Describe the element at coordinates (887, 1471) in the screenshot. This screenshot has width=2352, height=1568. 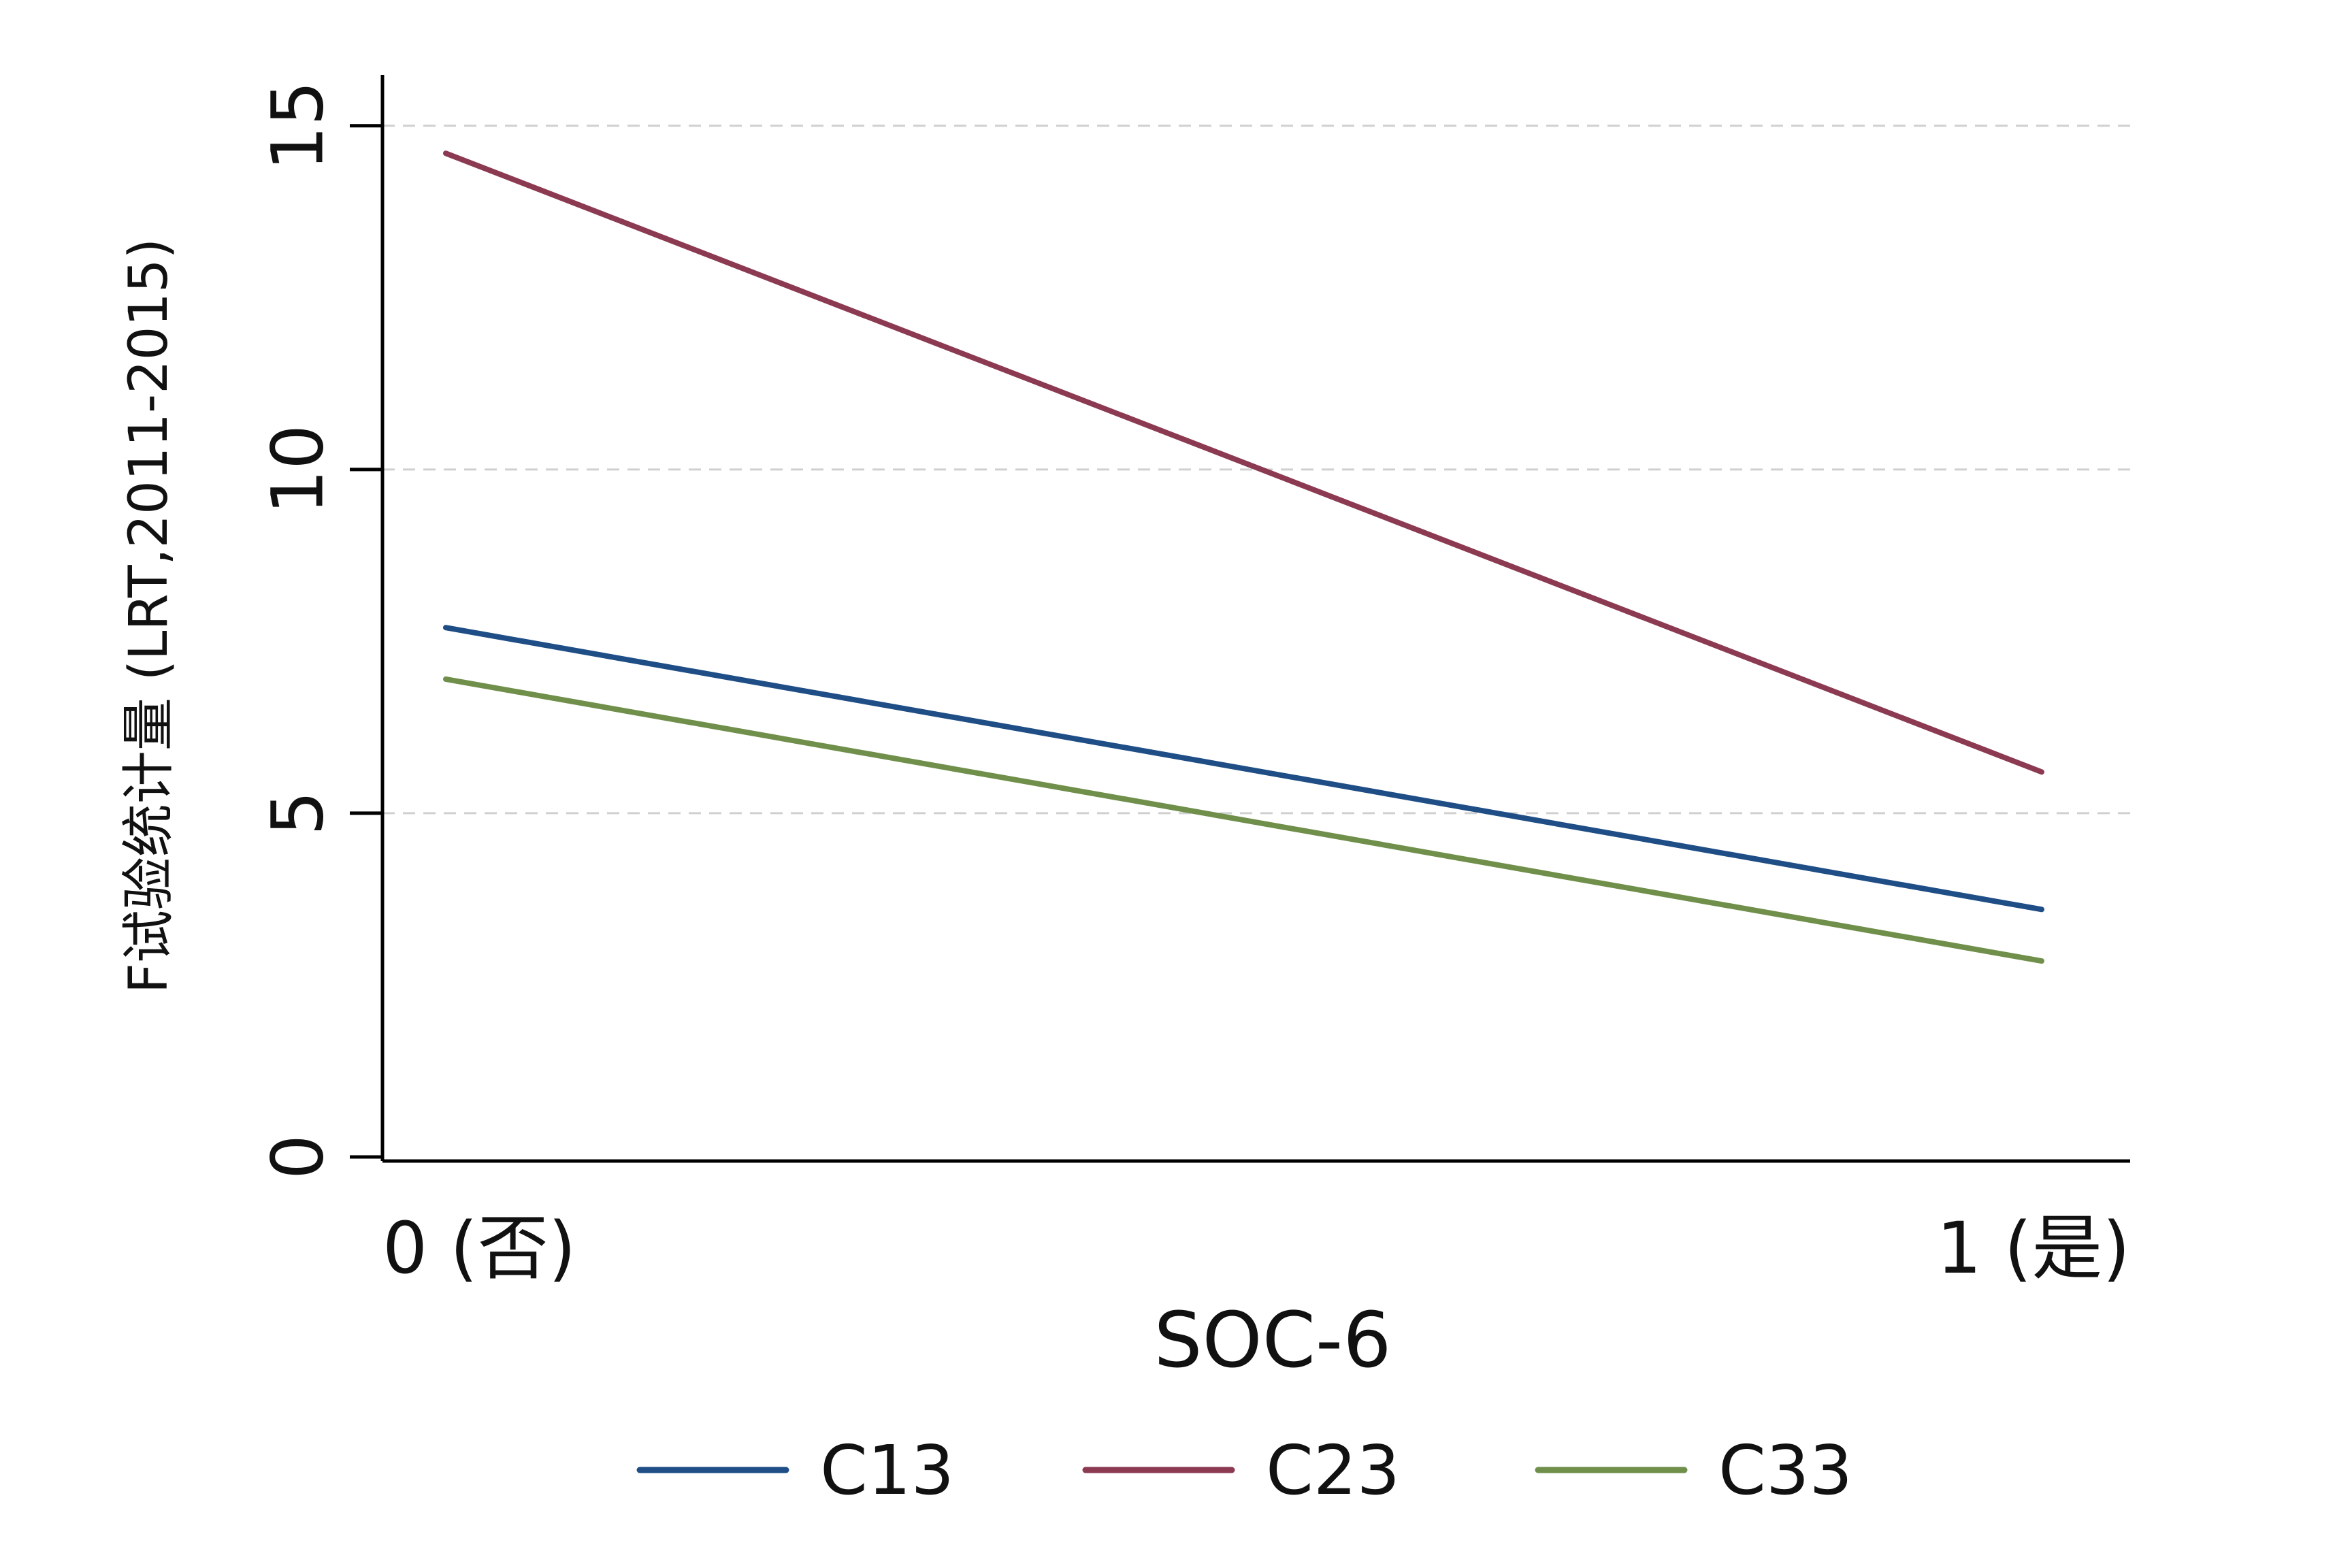
I see `legend-label-c13: C13` at that location.